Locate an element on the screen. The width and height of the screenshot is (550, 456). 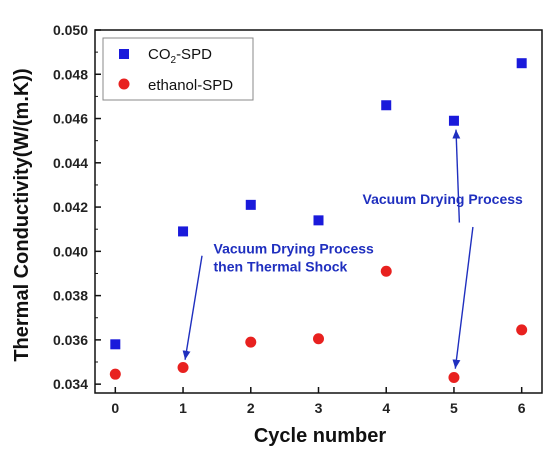
x-tick-label-2: 2 is located at coordinates (251, 408).